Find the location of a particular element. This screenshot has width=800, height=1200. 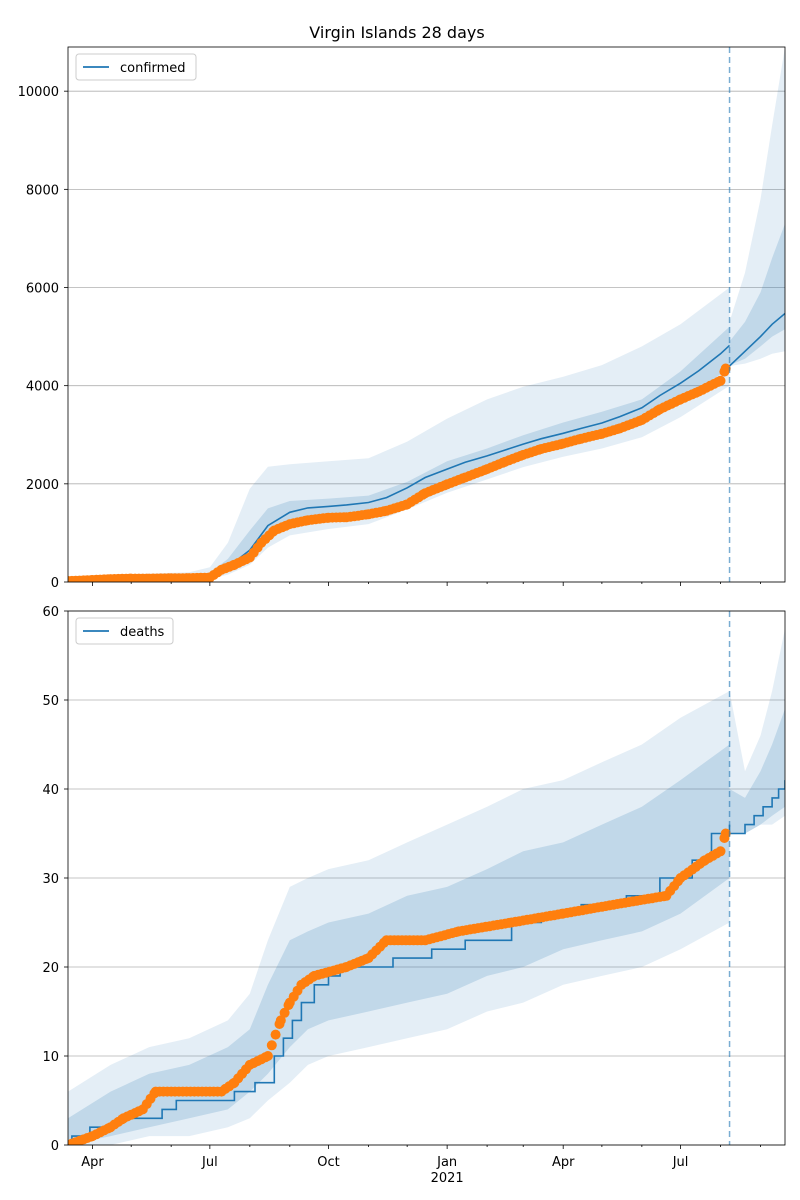

y-tick-label: 40 is located at coordinates (50, 790).